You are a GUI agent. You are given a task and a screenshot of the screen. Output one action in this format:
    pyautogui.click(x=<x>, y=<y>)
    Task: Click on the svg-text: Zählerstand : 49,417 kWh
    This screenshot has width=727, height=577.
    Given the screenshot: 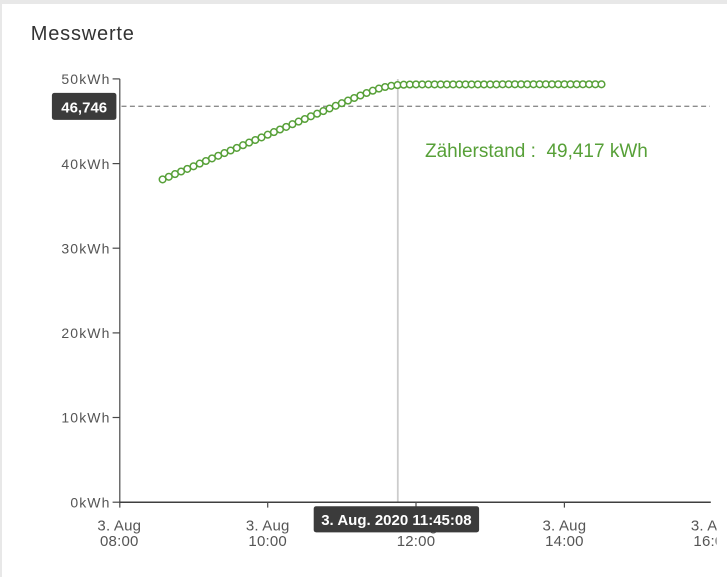 What is the action you would take?
    pyautogui.click(x=536, y=151)
    